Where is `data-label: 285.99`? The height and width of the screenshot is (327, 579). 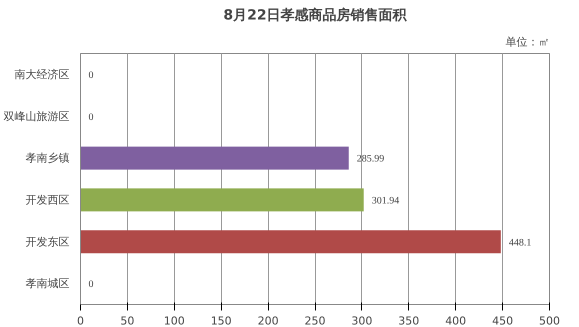
data-label: 285.99 is located at coordinates (370, 159).